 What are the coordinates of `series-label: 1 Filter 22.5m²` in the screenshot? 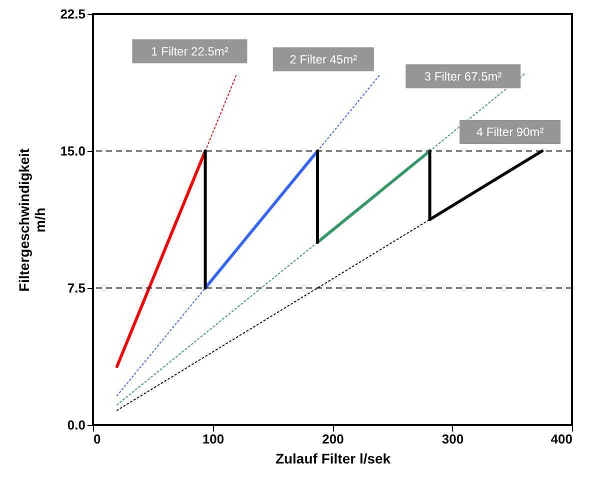 It's located at (189, 51).